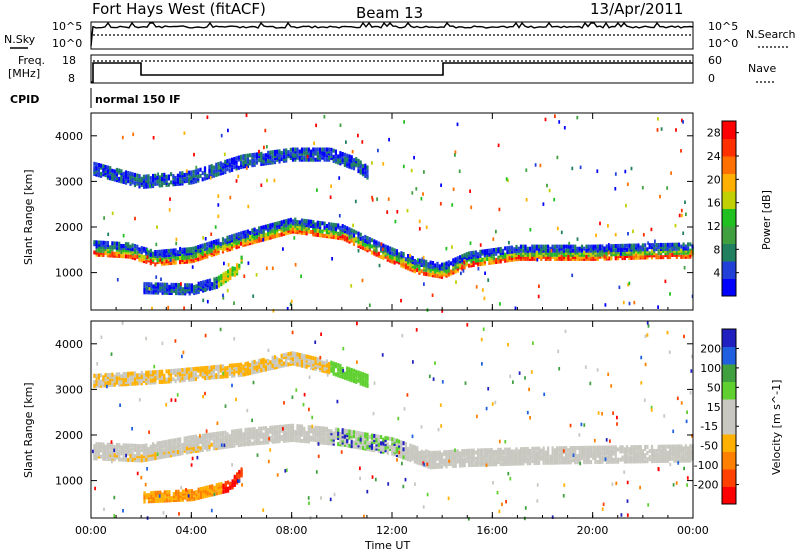 The height and width of the screenshot is (554, 800). Describe the element at coordinates (729, 208) in the screenshot. I see `colorbar-frame` at that location.